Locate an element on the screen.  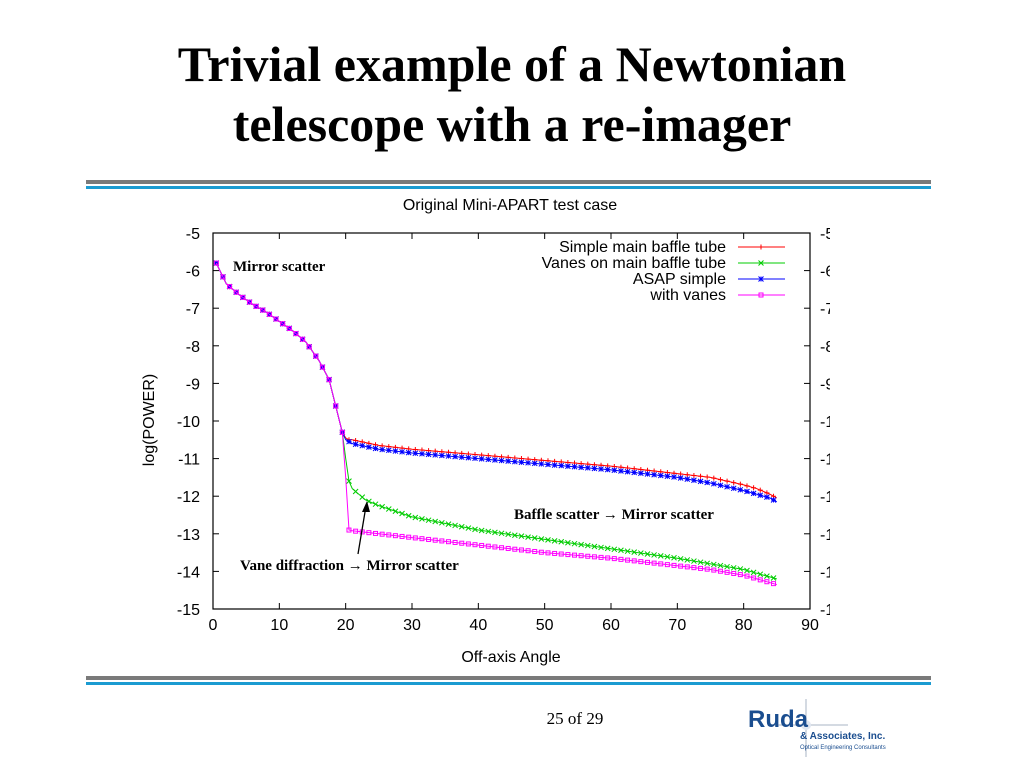
annotation-arrow-shaft is located at coordinates (362, 530).